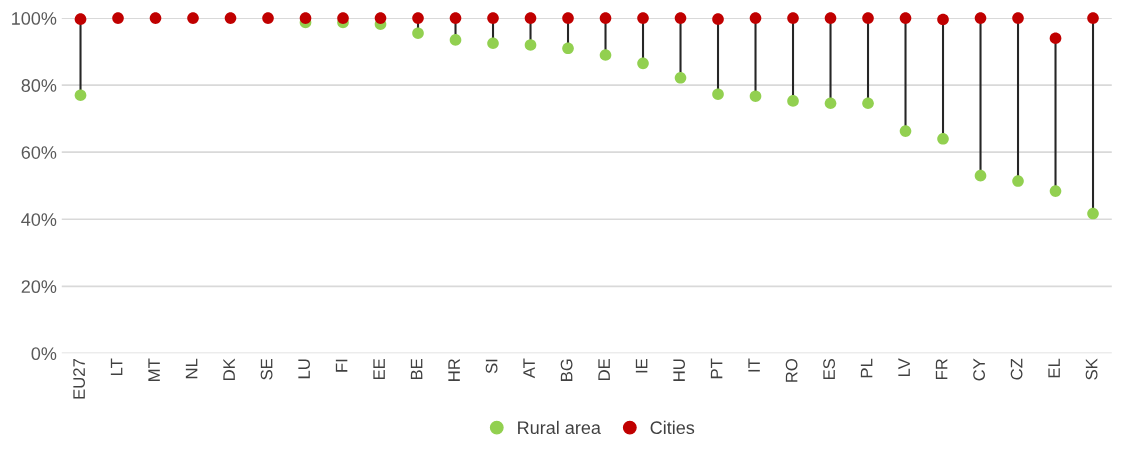 This screenshot has width=1123, height=453. I want to click on x-tick-label: CZ, so click(1016, 369).